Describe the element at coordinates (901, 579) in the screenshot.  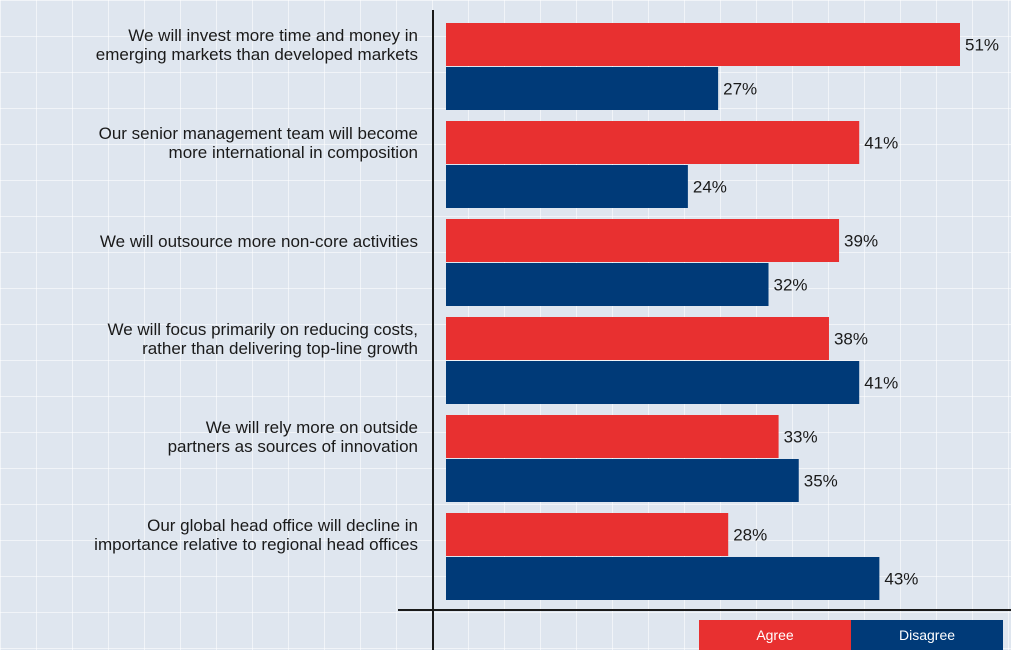
I see `value-label-disagree-6: 43%` at that location.